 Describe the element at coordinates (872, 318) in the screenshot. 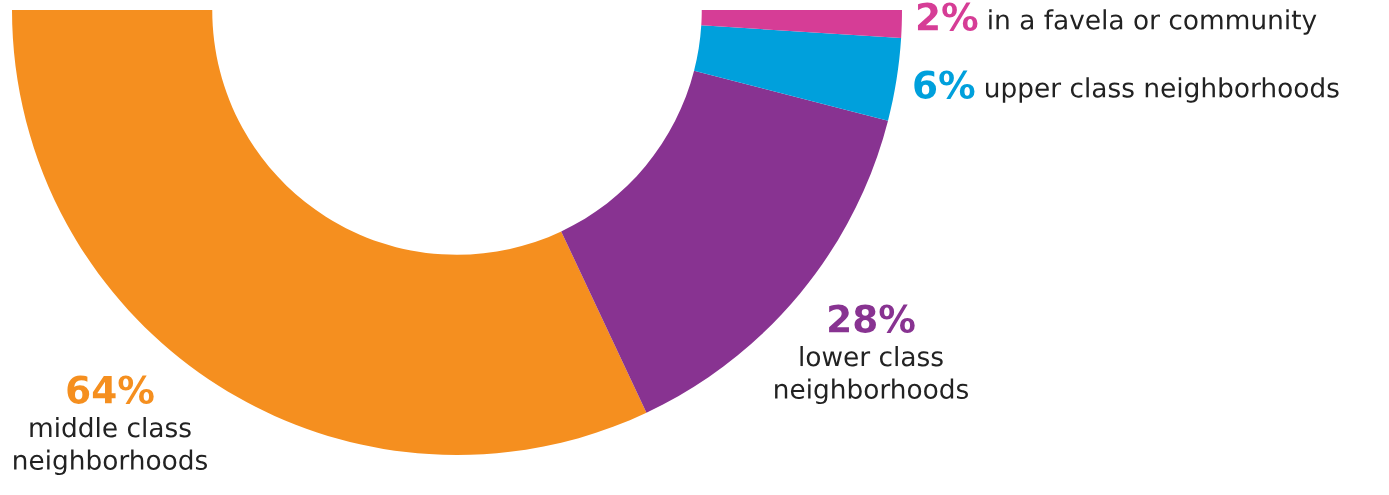

I see `data-label: 28%` at that location.